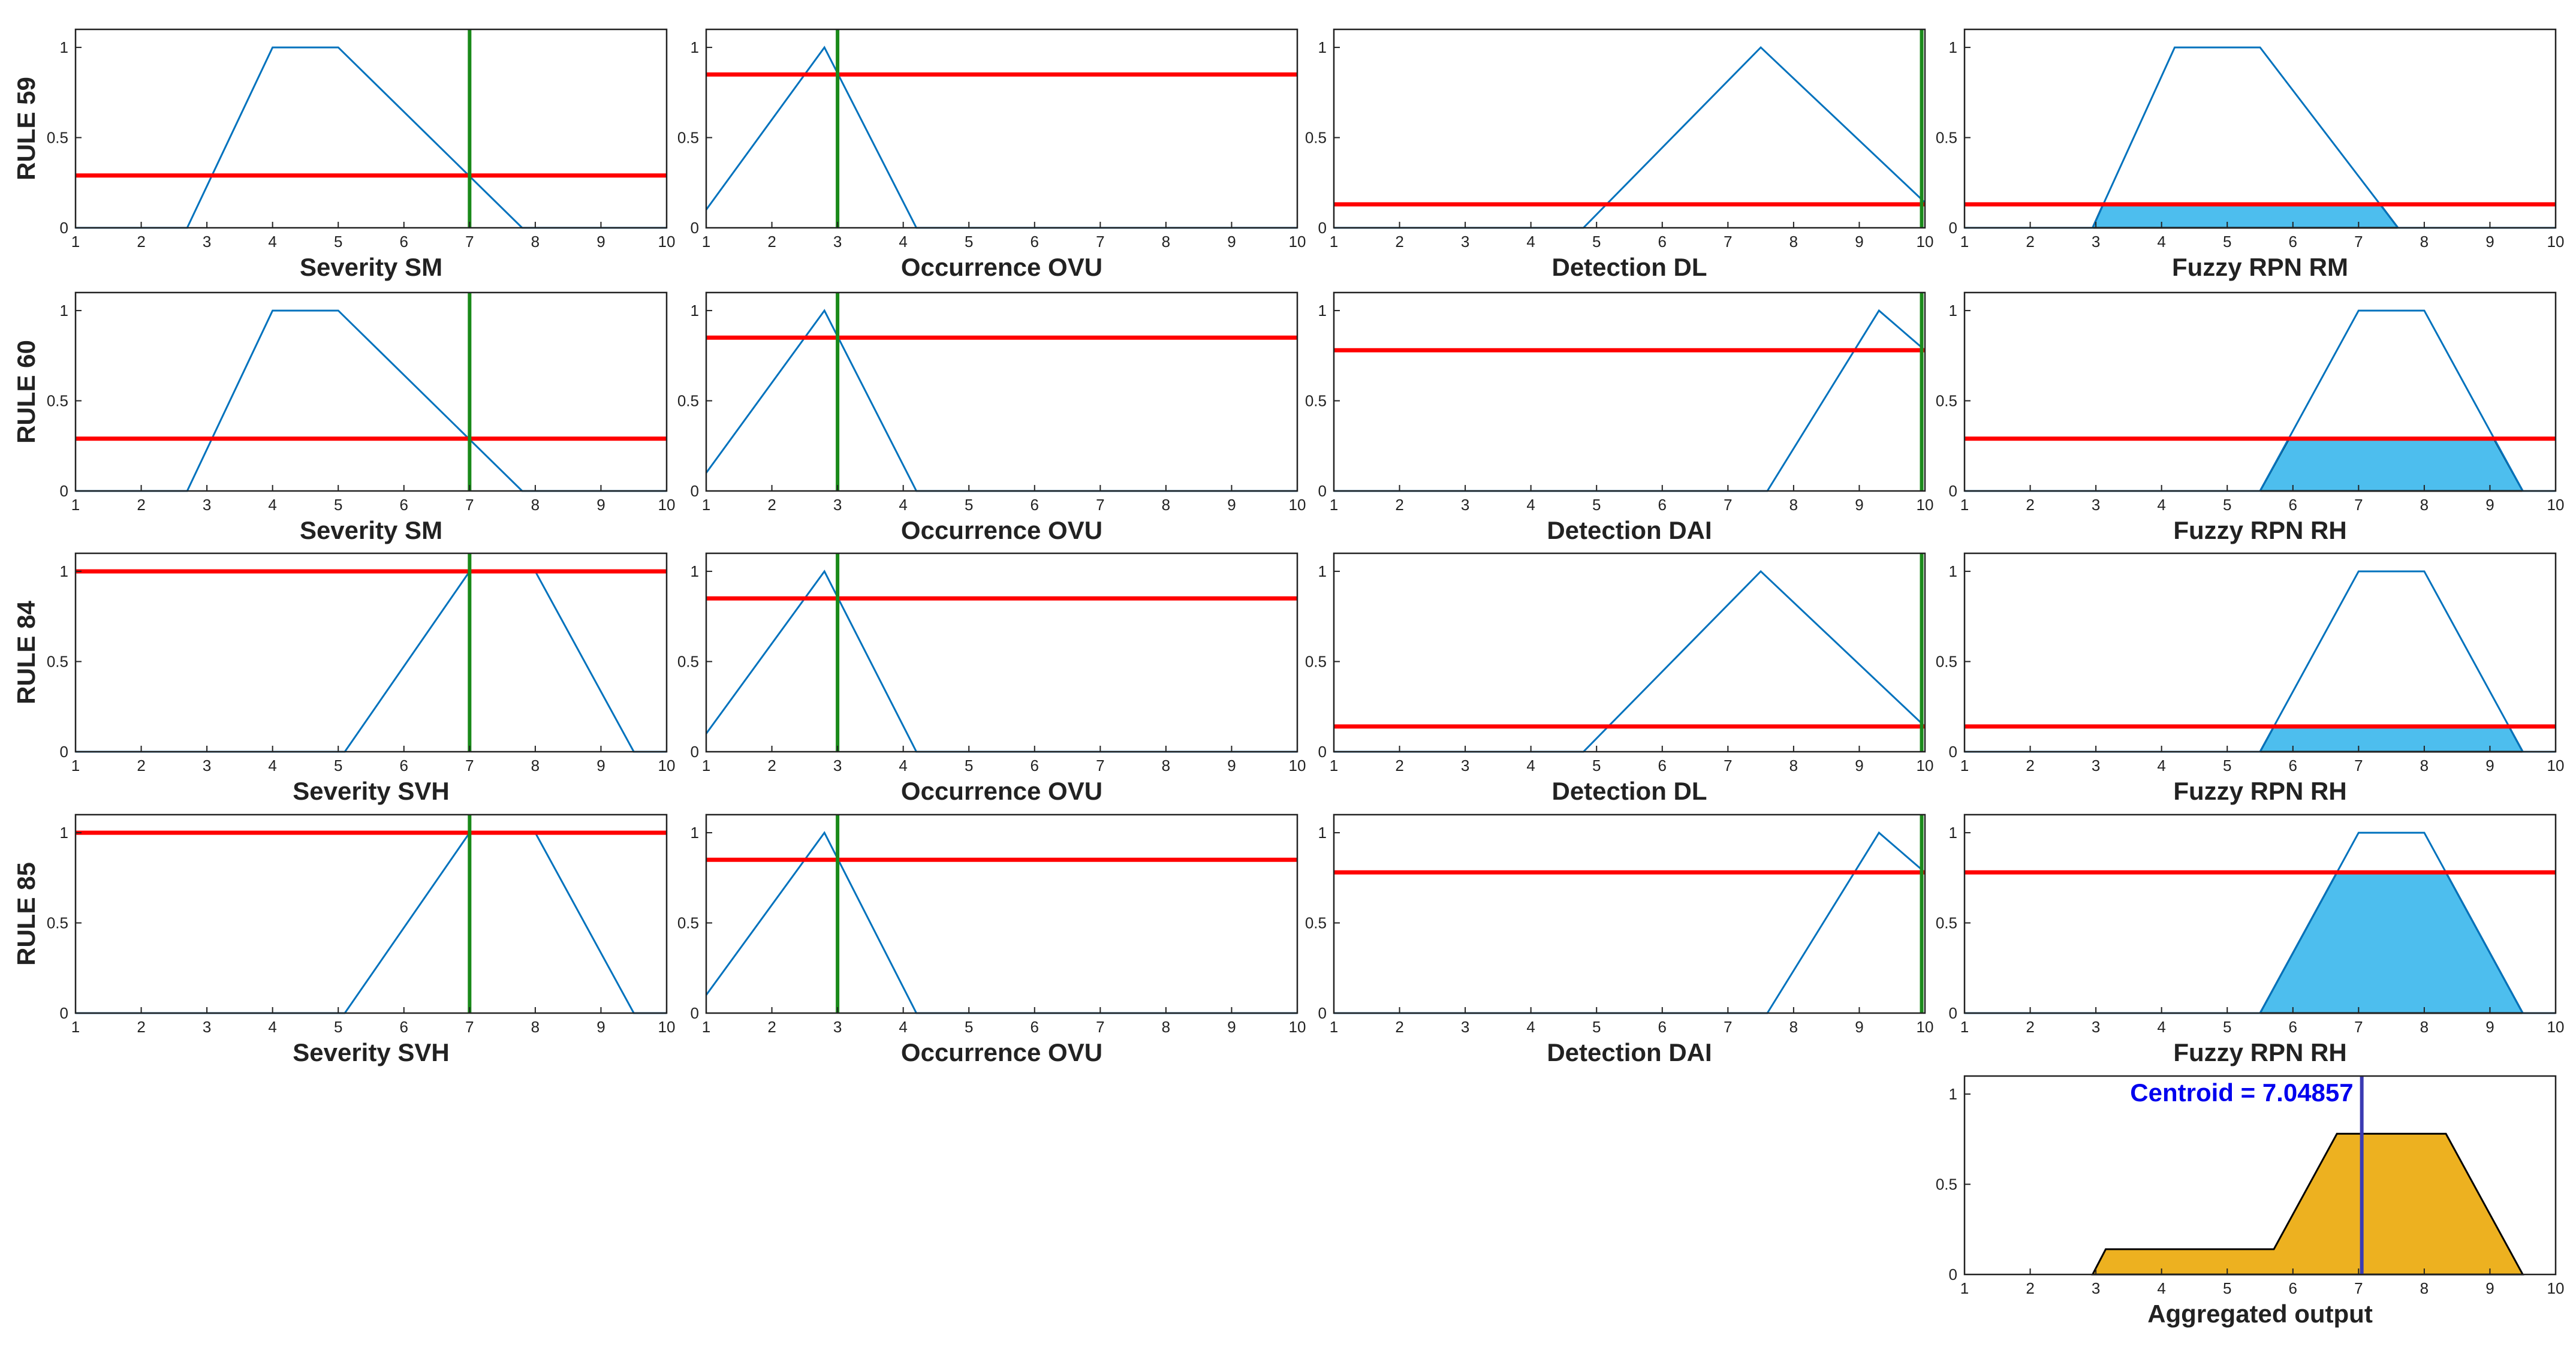 The height and width of the screenshot is (1347, 2576). I want to click on row-label: RULE 60, so click(26, 392).